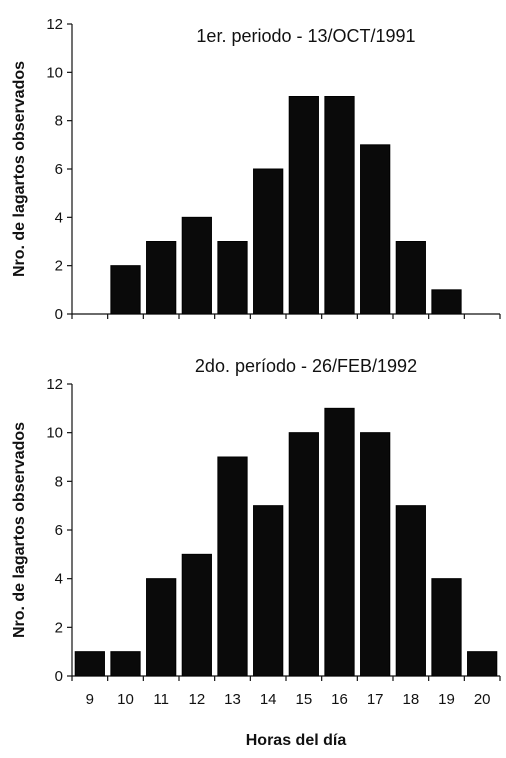 The width and height of the screenshot is (506, 758). Describe the element at coordinates (54, 72) in the screenshot. I see `top-y-tick-label-10: 10` at that location.